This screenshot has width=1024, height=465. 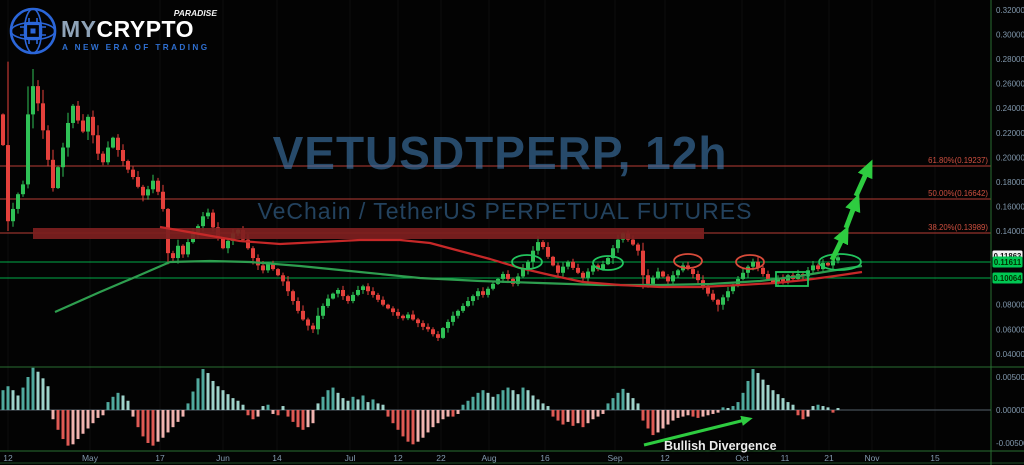 I want to click on time-axis, so click(x=495, y=458).